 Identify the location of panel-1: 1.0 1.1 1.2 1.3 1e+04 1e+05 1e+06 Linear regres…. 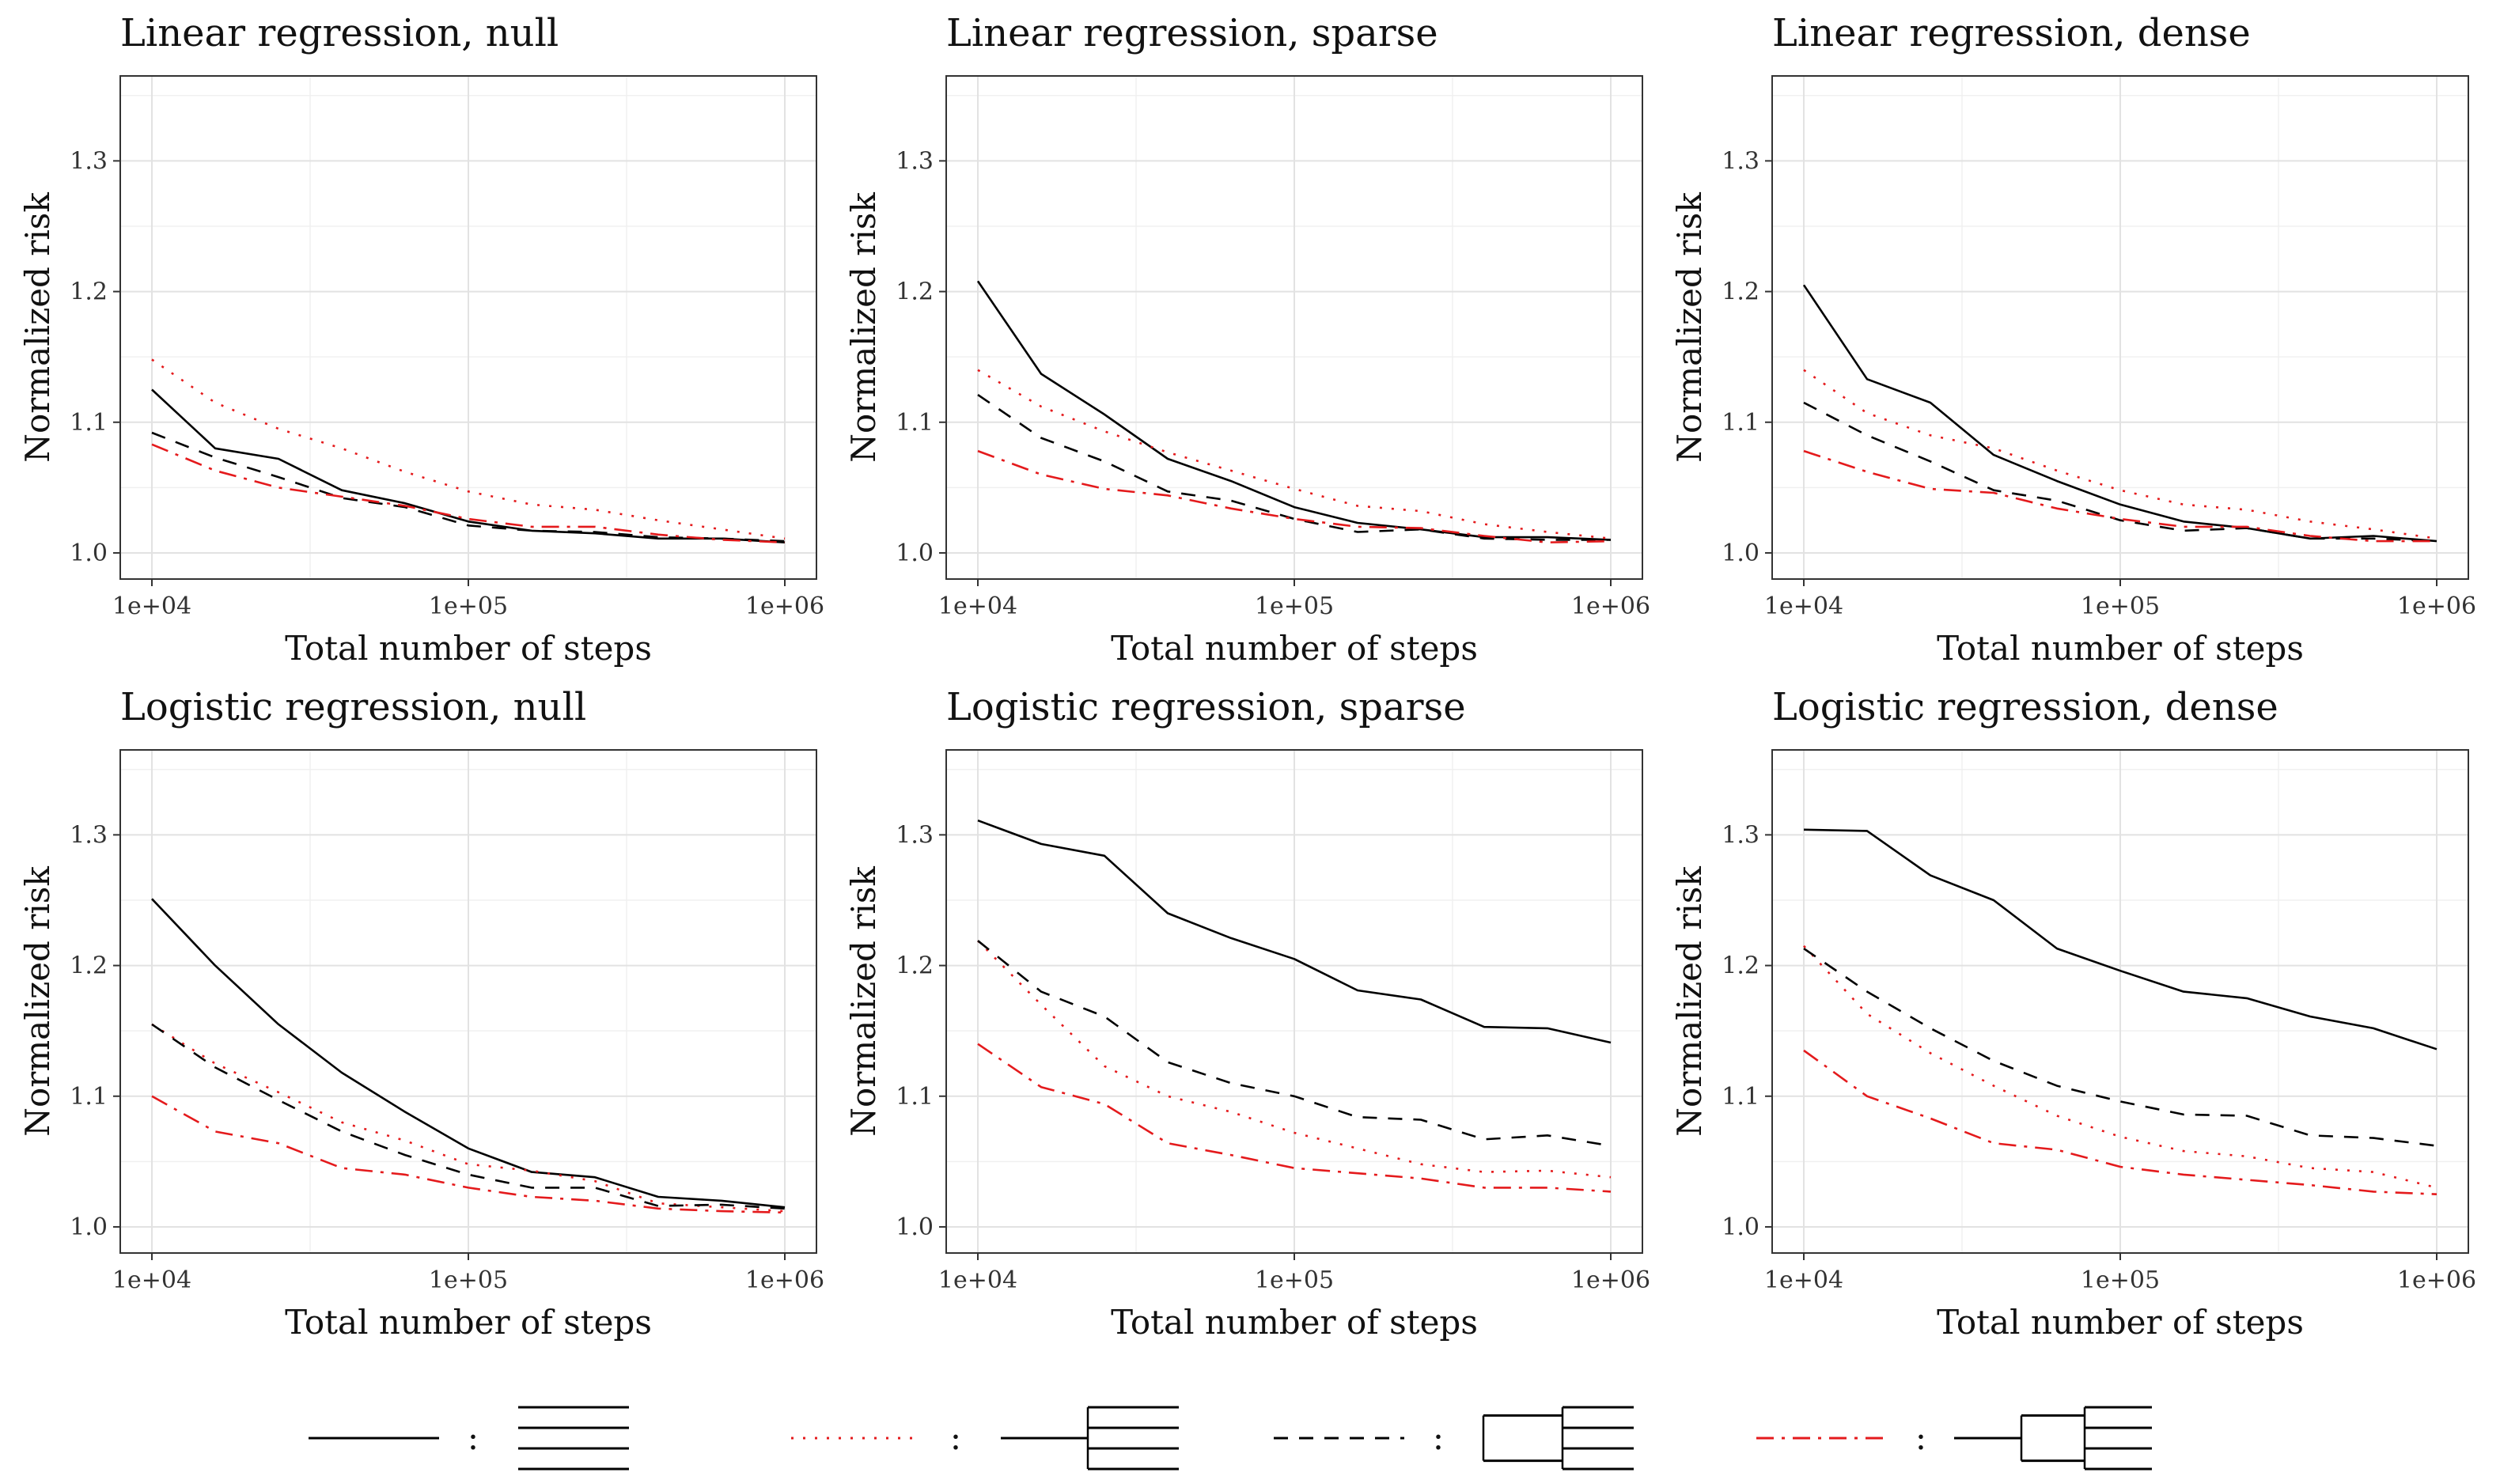
(421, 339).